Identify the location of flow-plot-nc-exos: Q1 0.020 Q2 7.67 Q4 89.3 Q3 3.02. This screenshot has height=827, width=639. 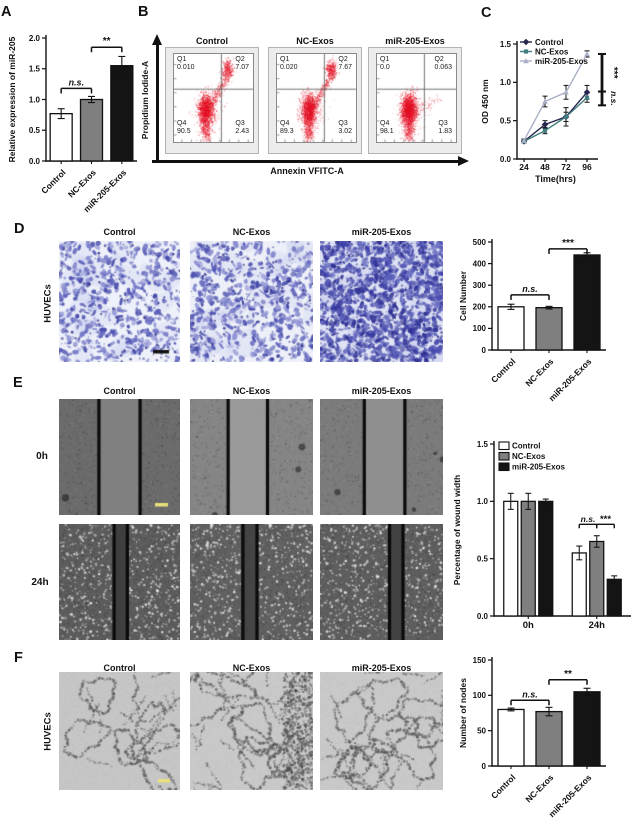
(315, 100).